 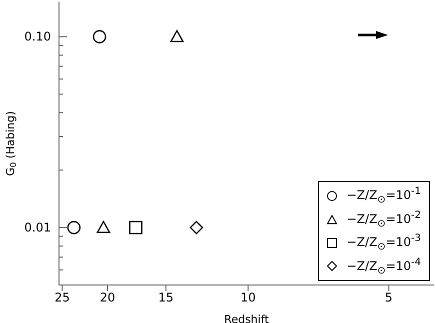 What do you see at coordinates (37, 227) in the screenshot?
I see `y-tick-label: 0.01` at bounding box center [37, 227].